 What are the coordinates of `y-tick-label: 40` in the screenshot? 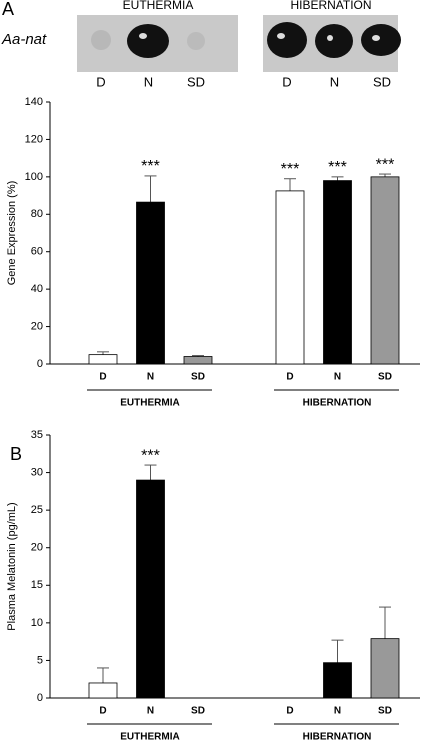 It's located at (37, 289).